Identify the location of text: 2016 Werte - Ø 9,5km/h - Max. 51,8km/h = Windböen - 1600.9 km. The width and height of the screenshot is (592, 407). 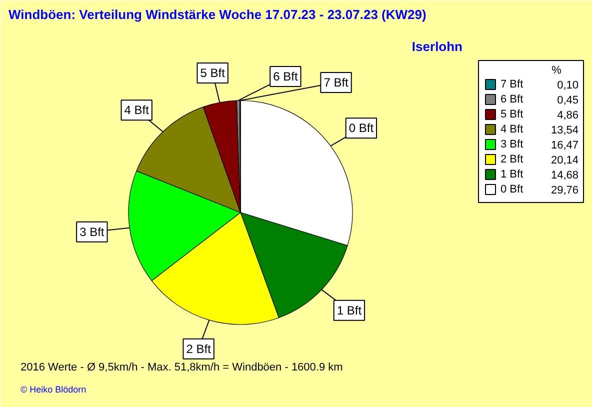
(181, 368).